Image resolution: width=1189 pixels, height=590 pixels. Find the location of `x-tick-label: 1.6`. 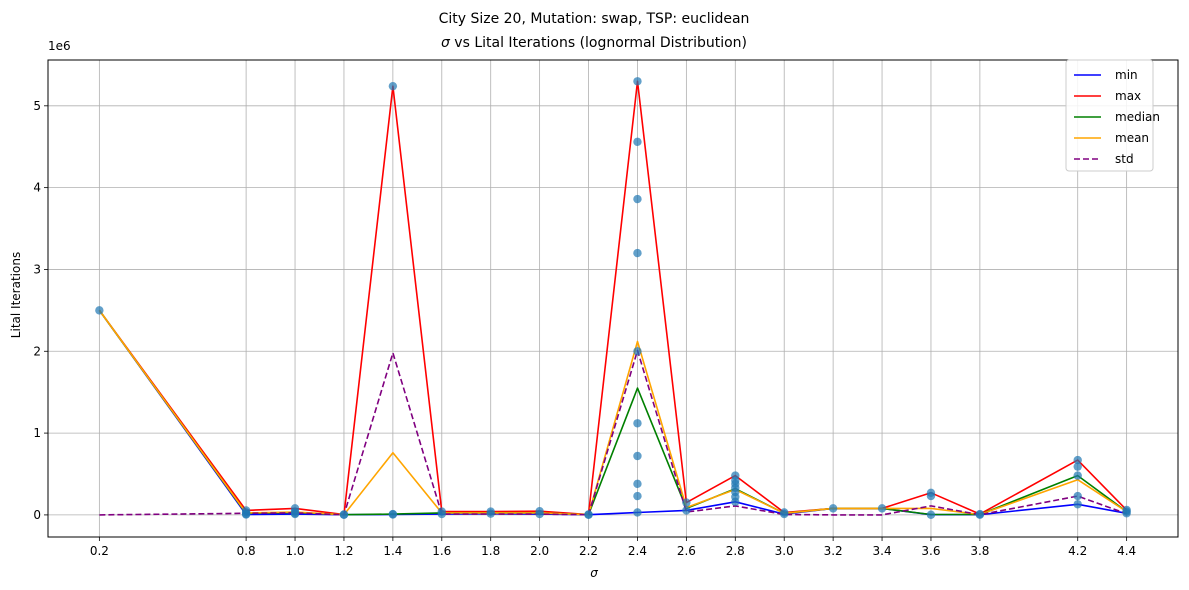

x-tick-label: 1.6 is located at coordinates (441, 551).